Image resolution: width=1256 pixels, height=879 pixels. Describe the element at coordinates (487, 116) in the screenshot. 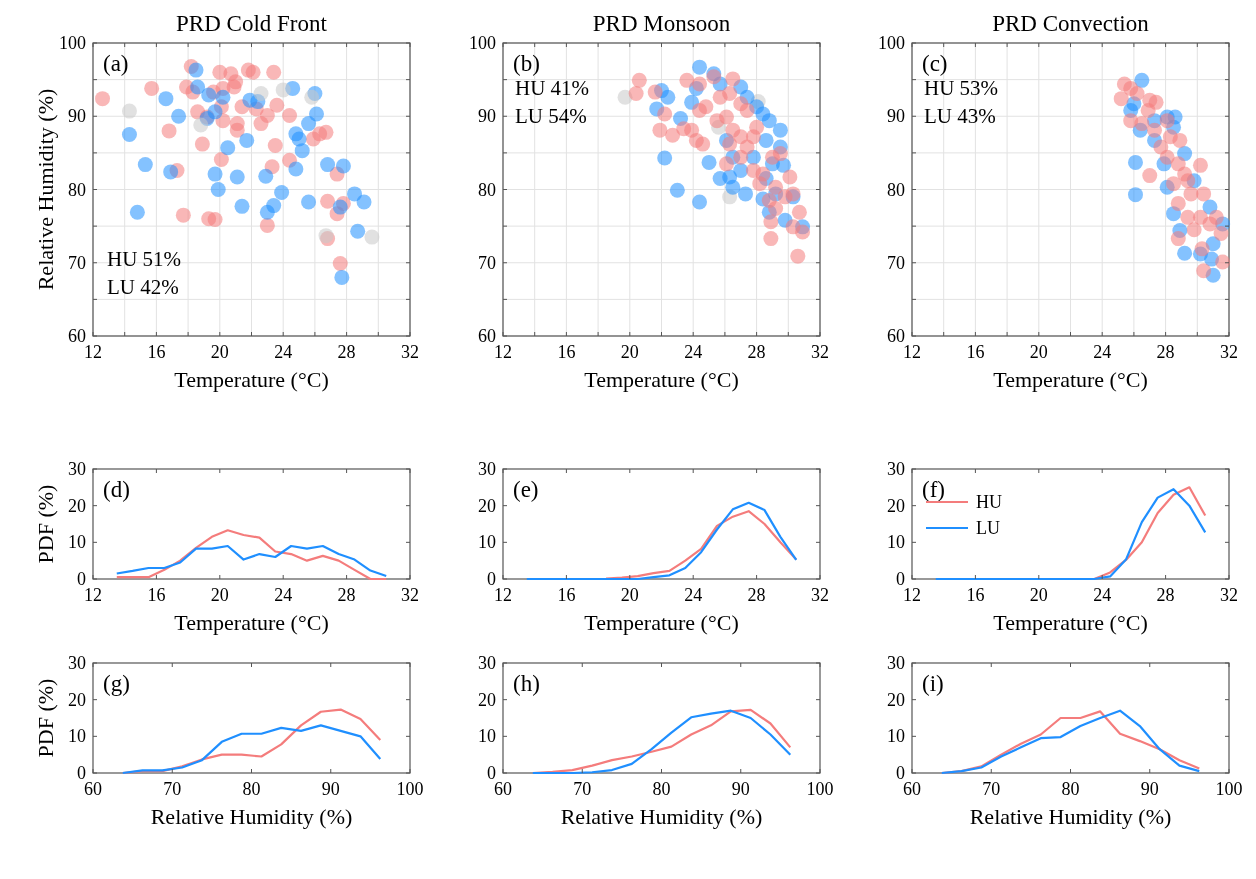

I see `y-tick-label: 90` at that location.